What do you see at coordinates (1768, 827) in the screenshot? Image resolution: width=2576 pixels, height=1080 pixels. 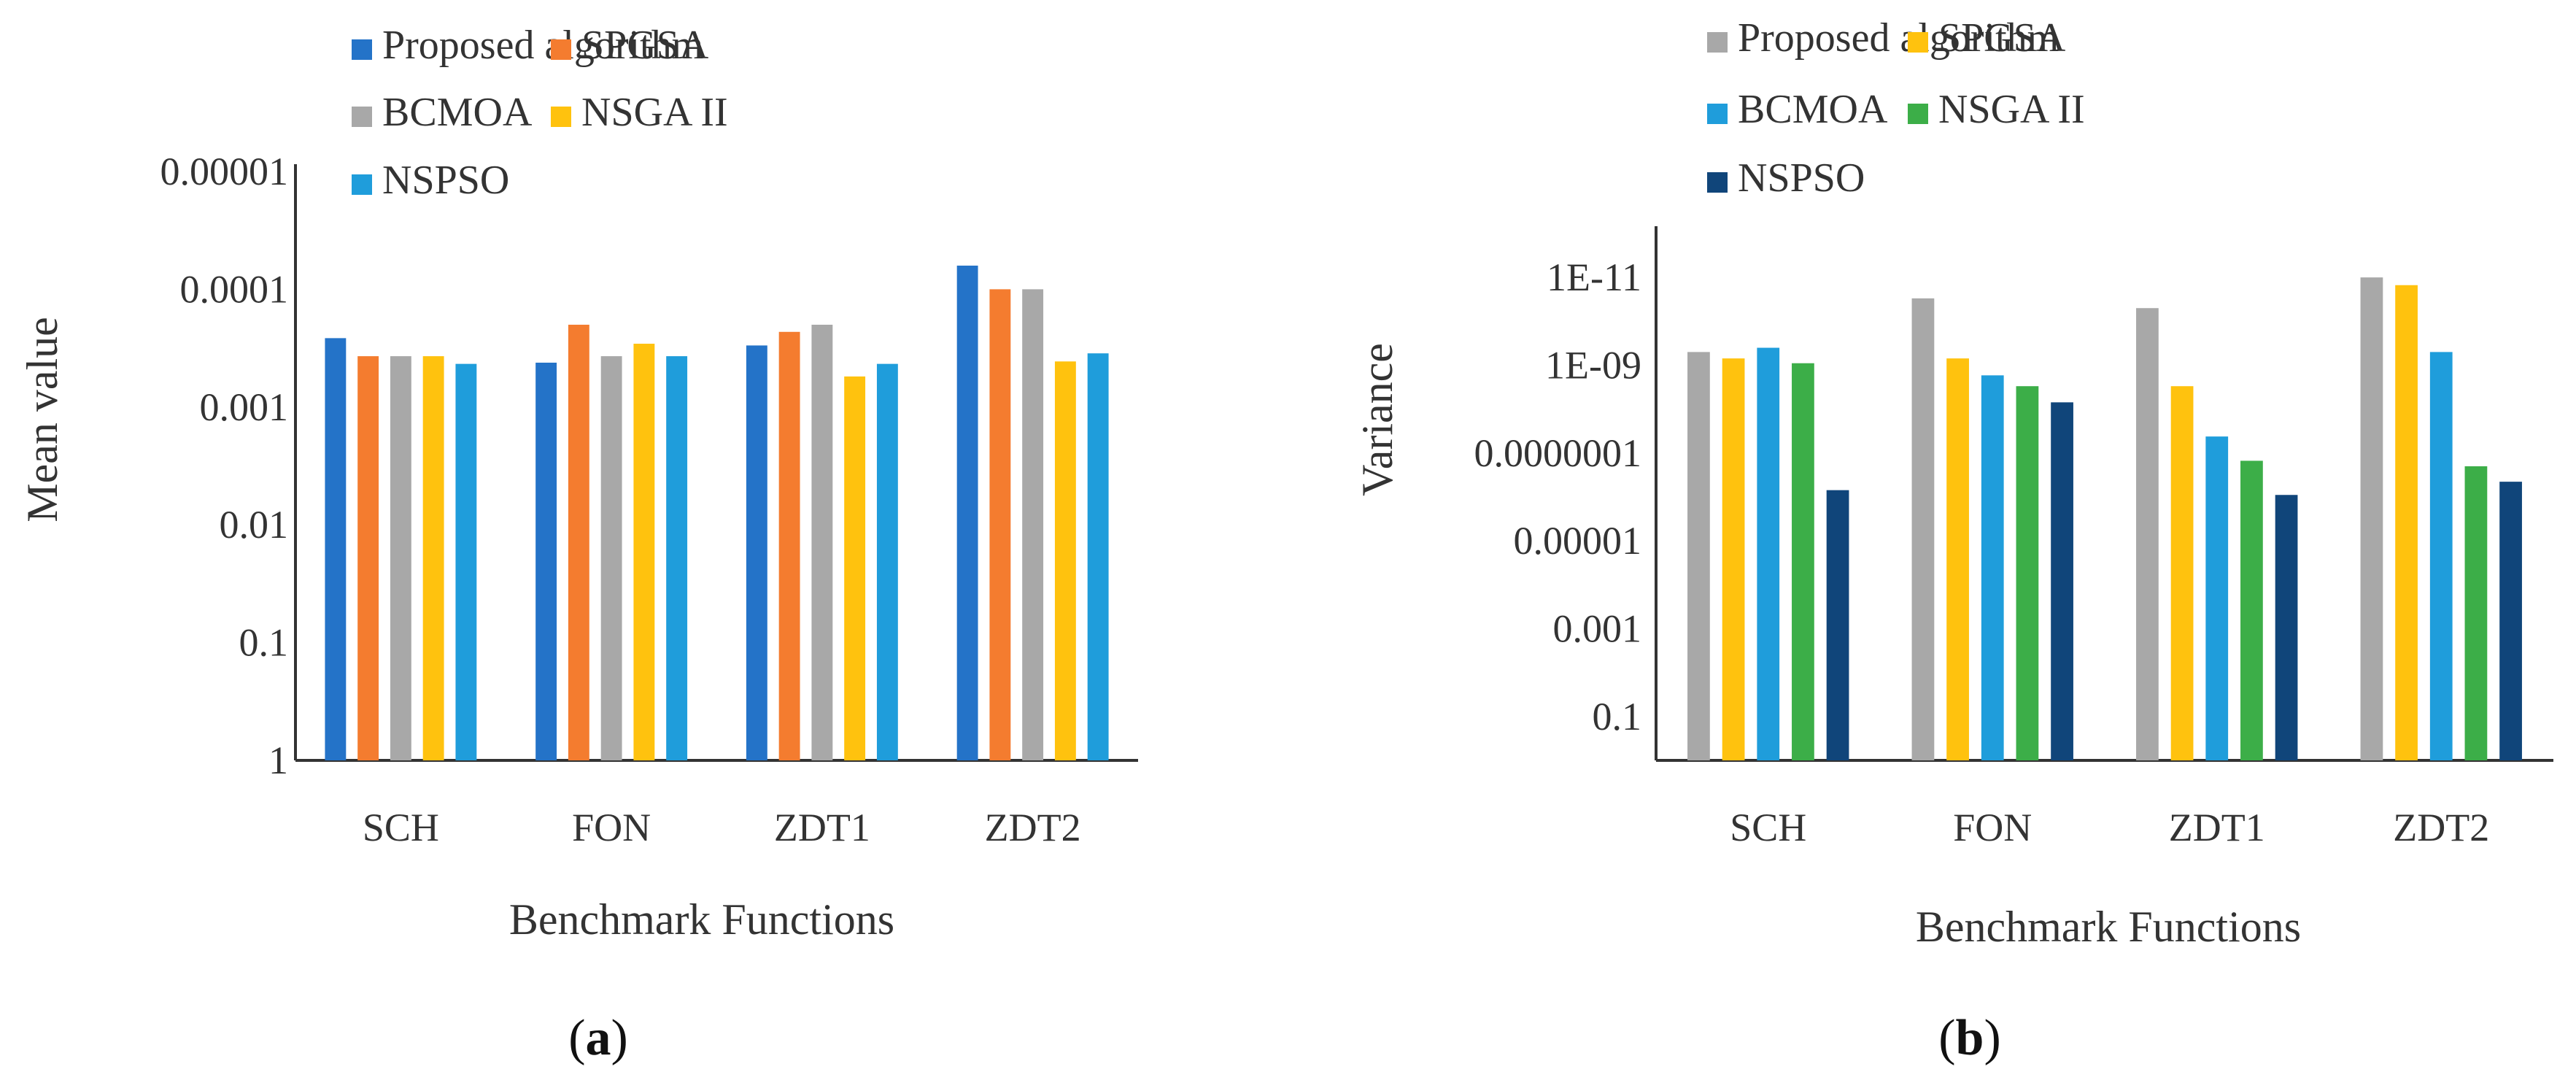 I see `chart-b-x-tick-label: SCH` at bounding box center [1768, 827].